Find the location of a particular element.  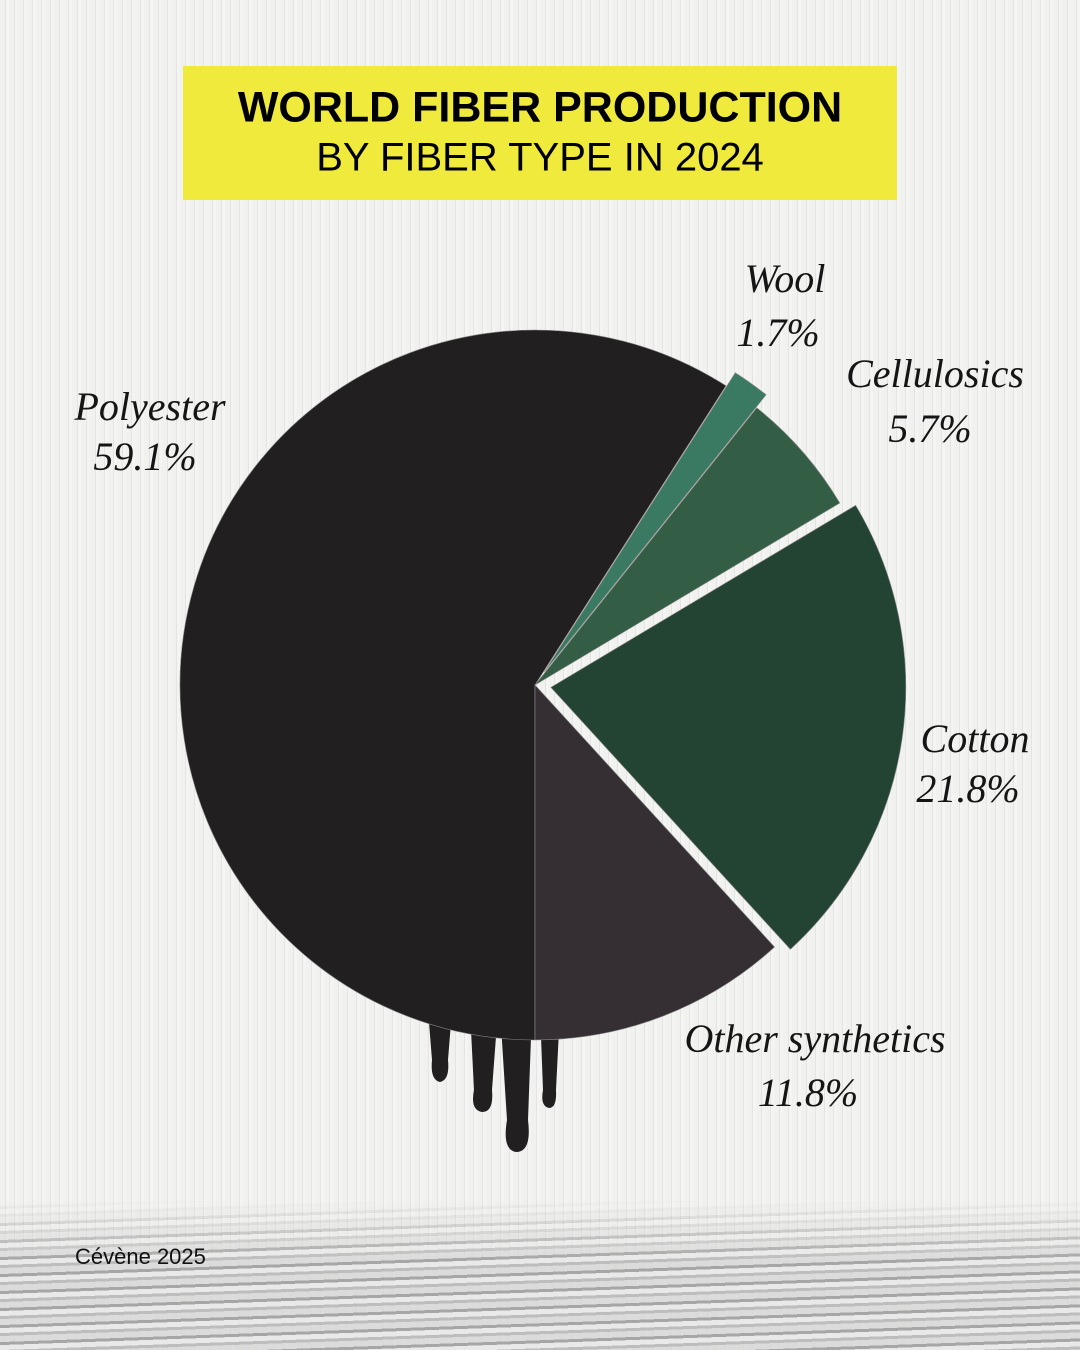

chart-subtitle: BY FIBER TYPE IN 2024 is located at coordinates (540, 158).